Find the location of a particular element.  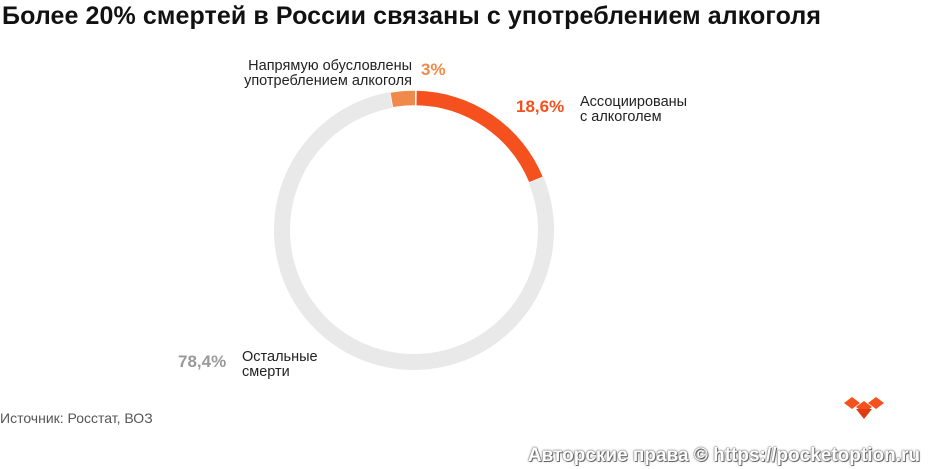

label-associated-line2: с алкоголем is located at coordinates (621, 117).